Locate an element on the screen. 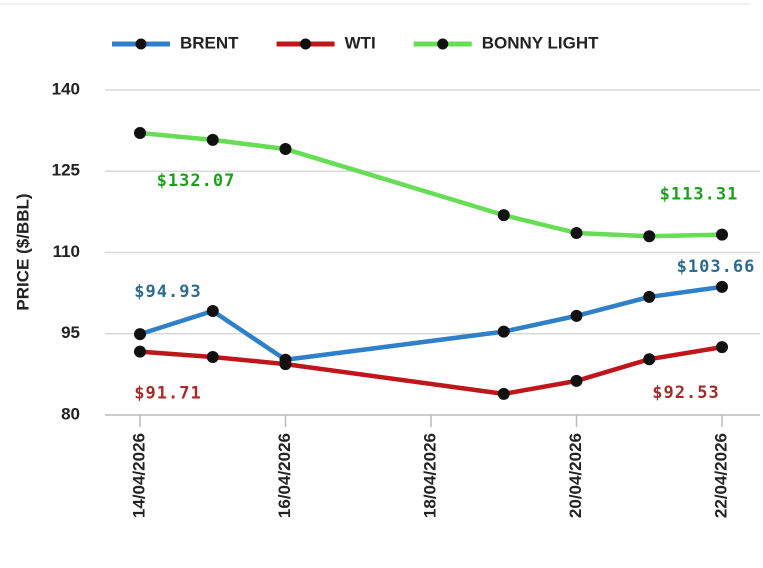 This screenshot has height=568, width=763. legend-label: BONNY LIGHT is located at coordinates (540, 42).